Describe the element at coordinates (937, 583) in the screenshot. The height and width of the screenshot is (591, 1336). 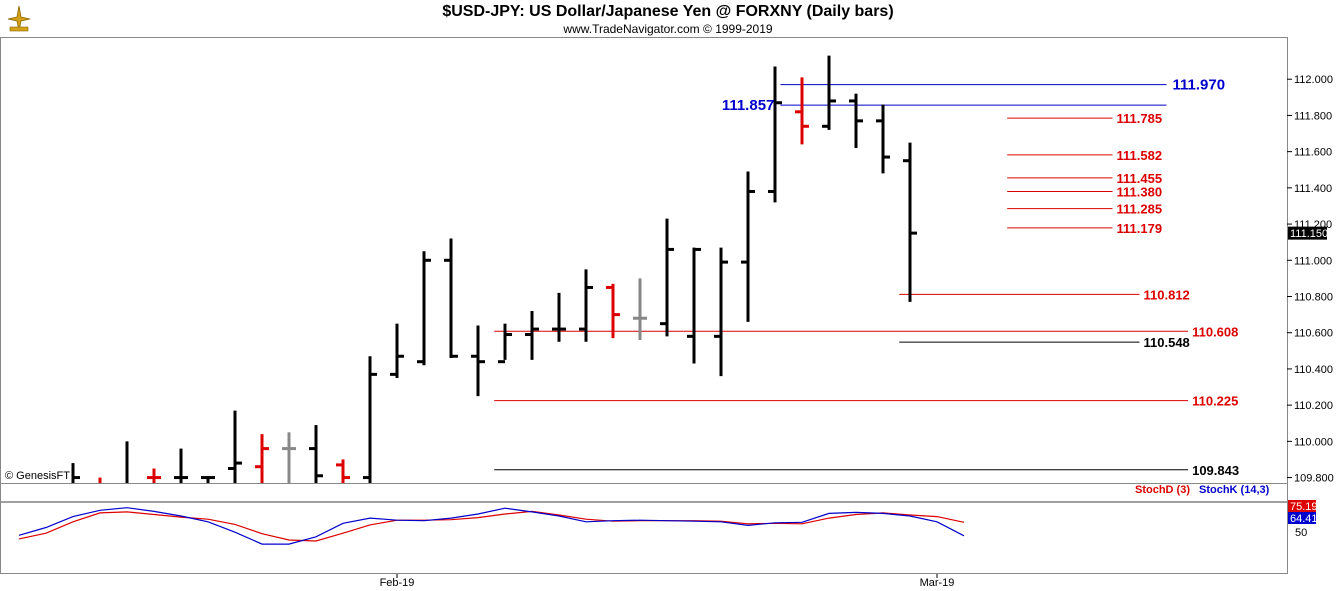
I see `x-tick-label: Mar-19` at that location.